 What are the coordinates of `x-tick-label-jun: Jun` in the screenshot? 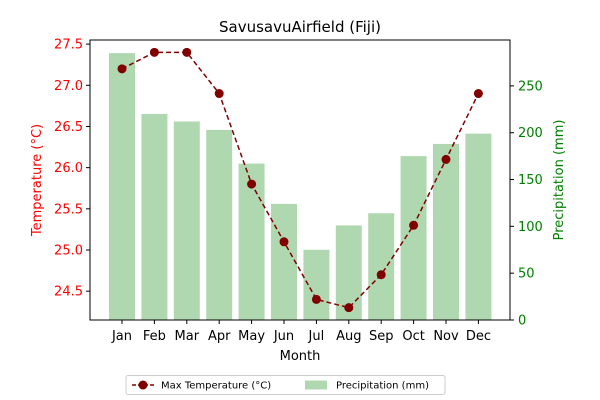 It's located at (283, 336).